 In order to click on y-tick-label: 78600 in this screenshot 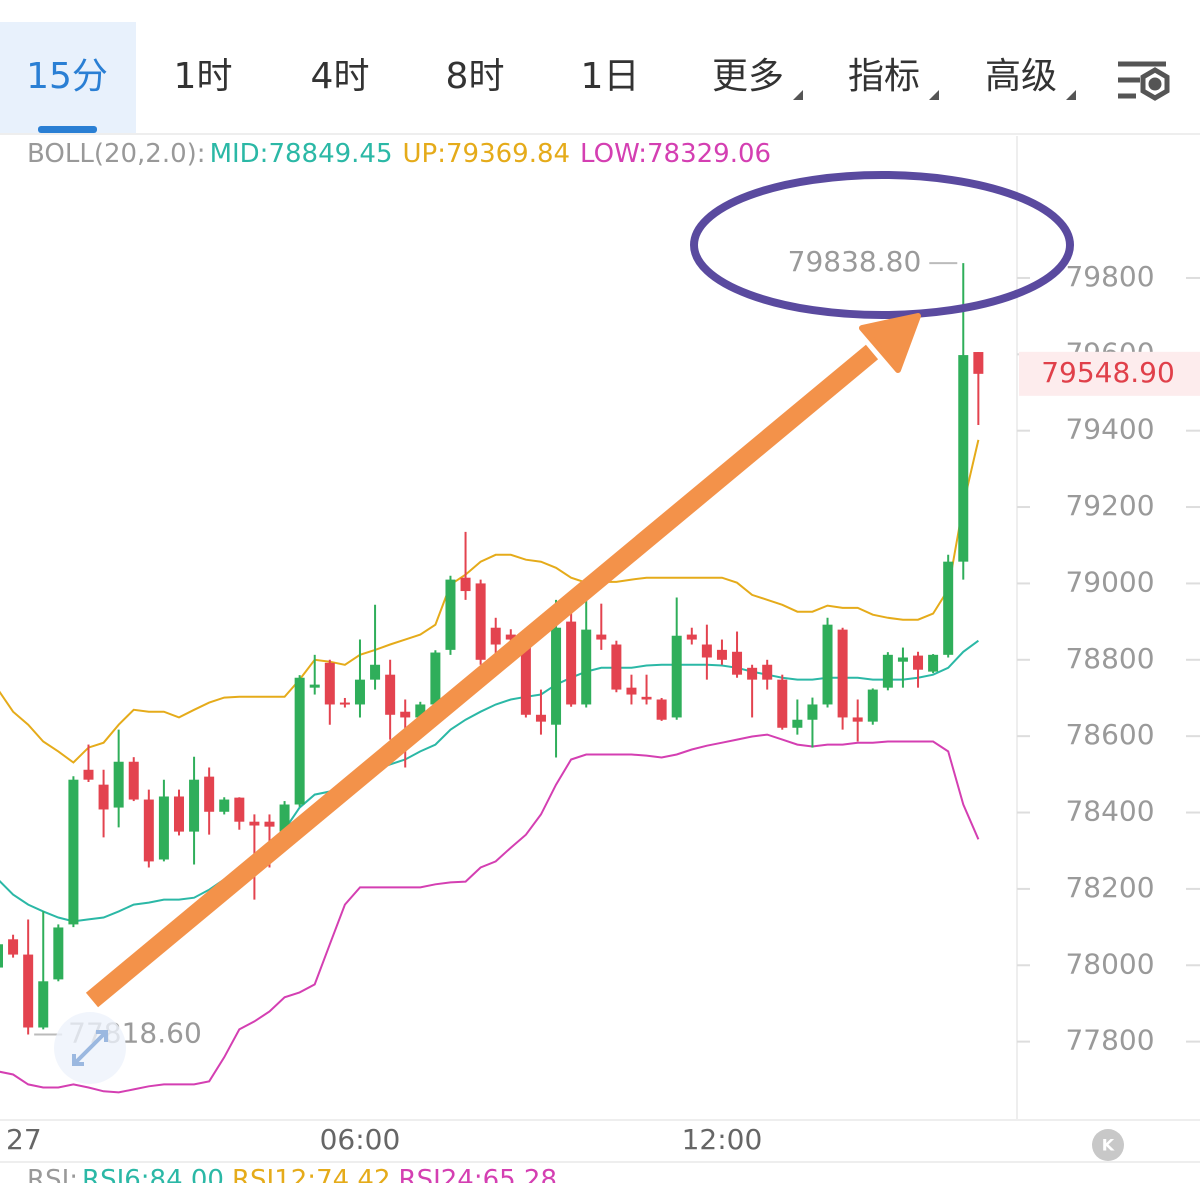, I will do `click(1109, 734)`.